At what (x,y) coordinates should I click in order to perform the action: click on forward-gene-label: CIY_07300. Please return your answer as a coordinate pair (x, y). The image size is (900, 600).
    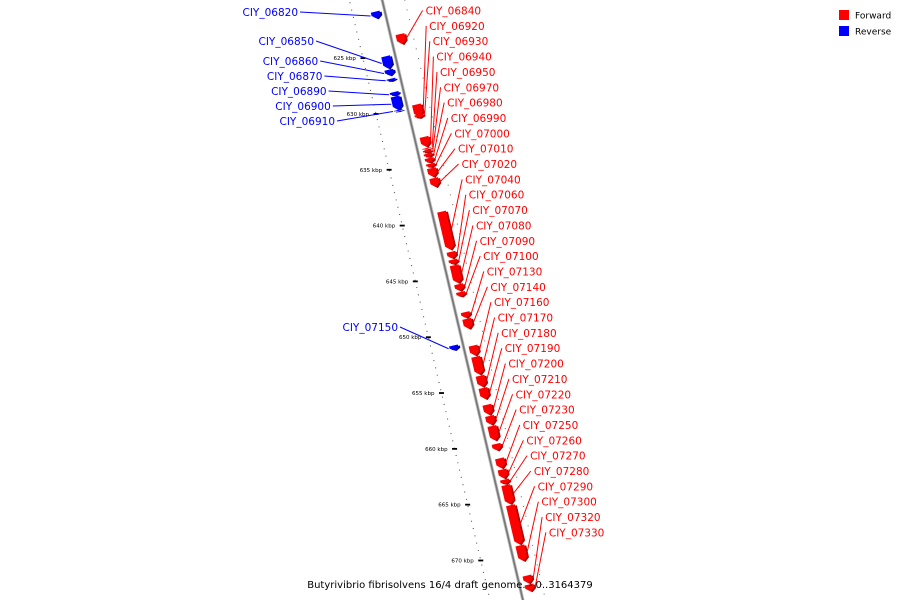
    Looking at the image, I should click on (569, 503).